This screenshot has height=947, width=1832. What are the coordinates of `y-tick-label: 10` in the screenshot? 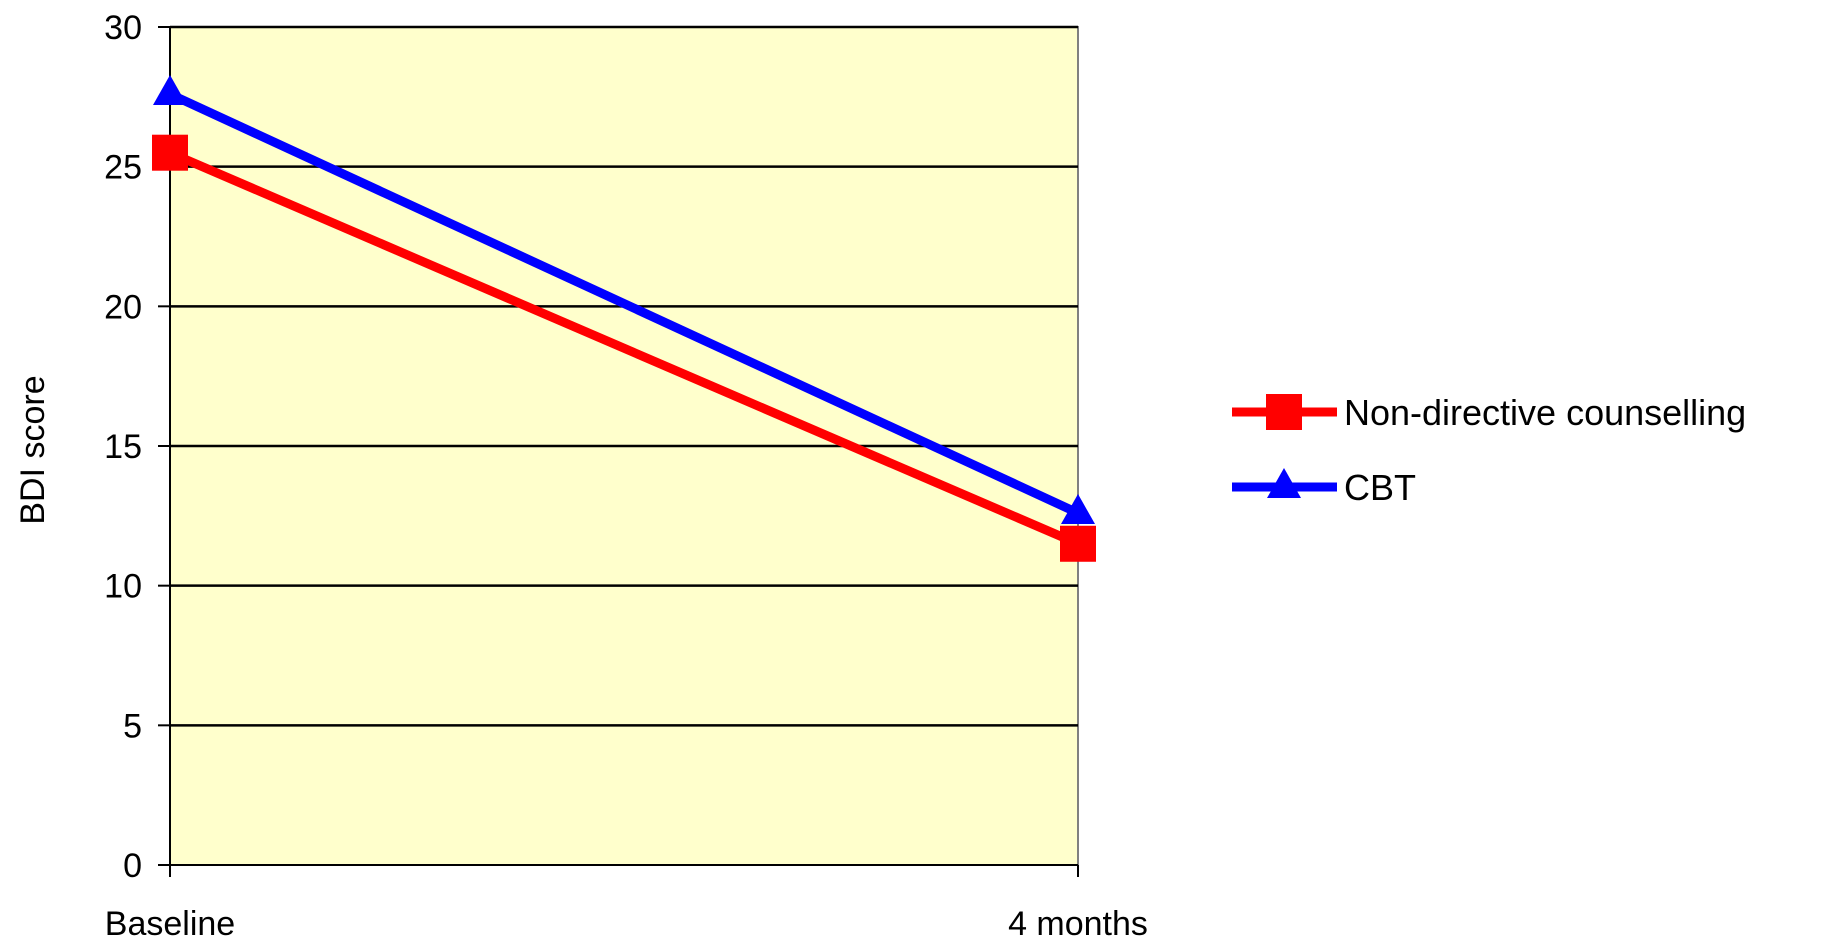 It's located at (123, 587).